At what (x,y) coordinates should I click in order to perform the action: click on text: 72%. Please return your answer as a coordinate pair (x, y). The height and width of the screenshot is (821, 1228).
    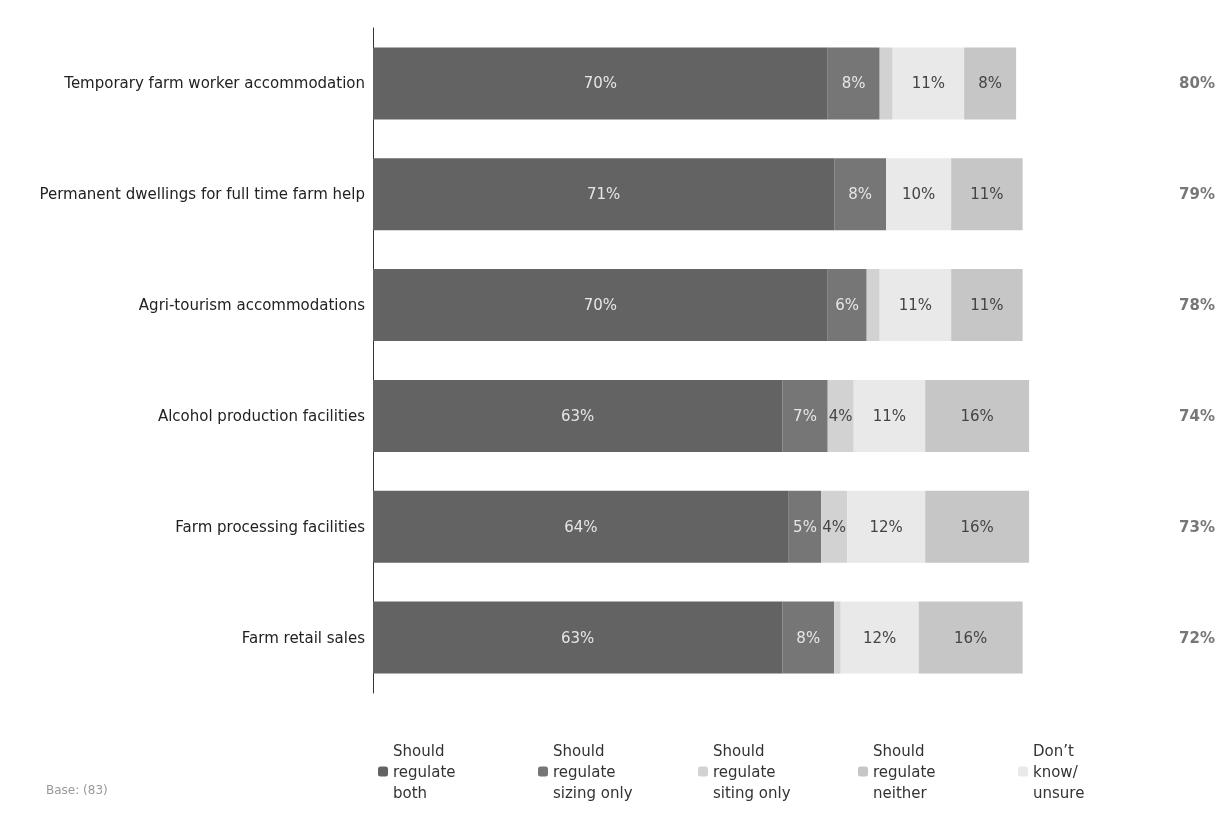
    Looking at the image, I should click on (1197, 637).